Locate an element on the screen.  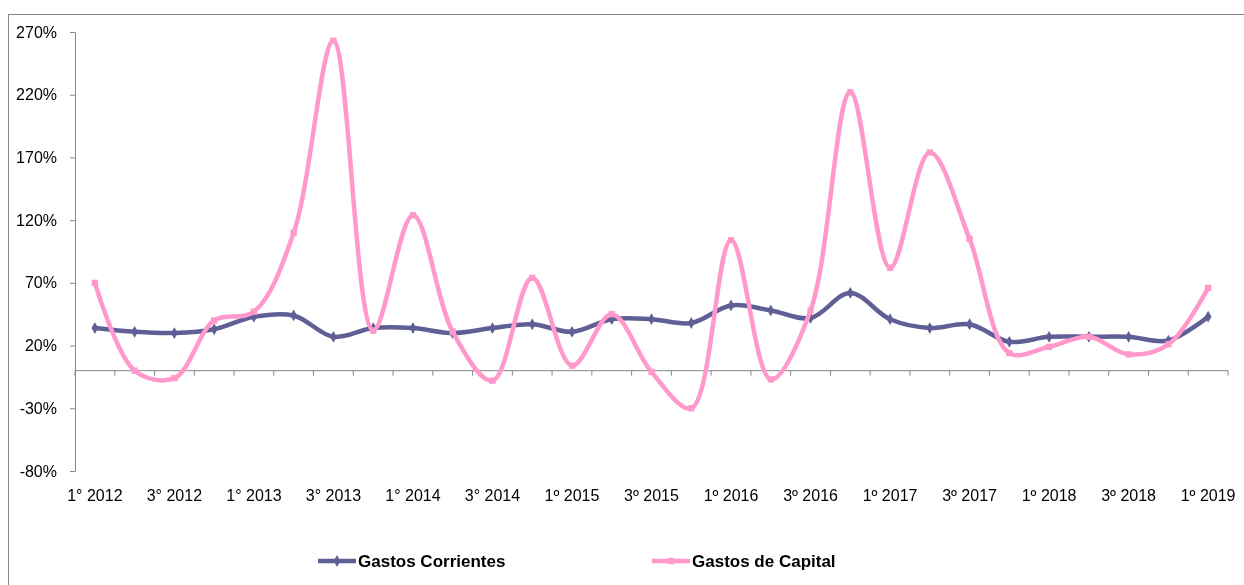
x-tick-label: 3º 2017 is located at coordinates (970, 495).